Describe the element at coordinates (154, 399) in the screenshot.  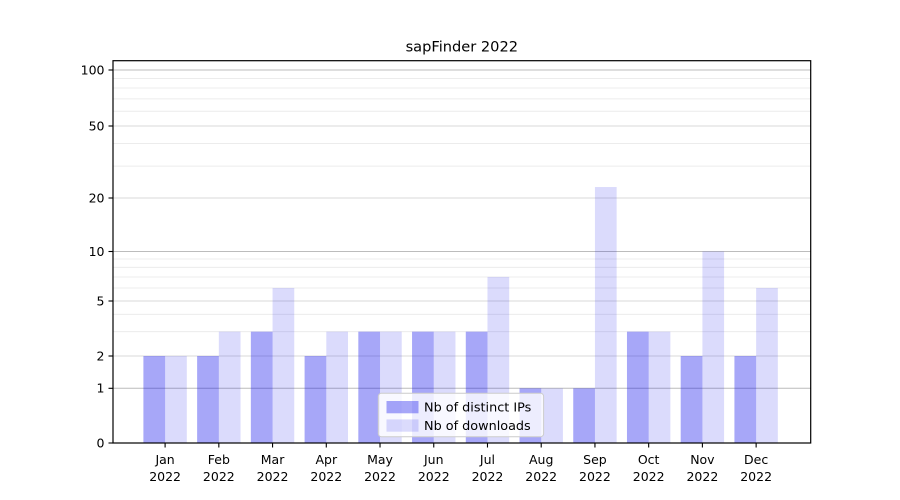
I see `bar-distinct-ips-jan` at that location.